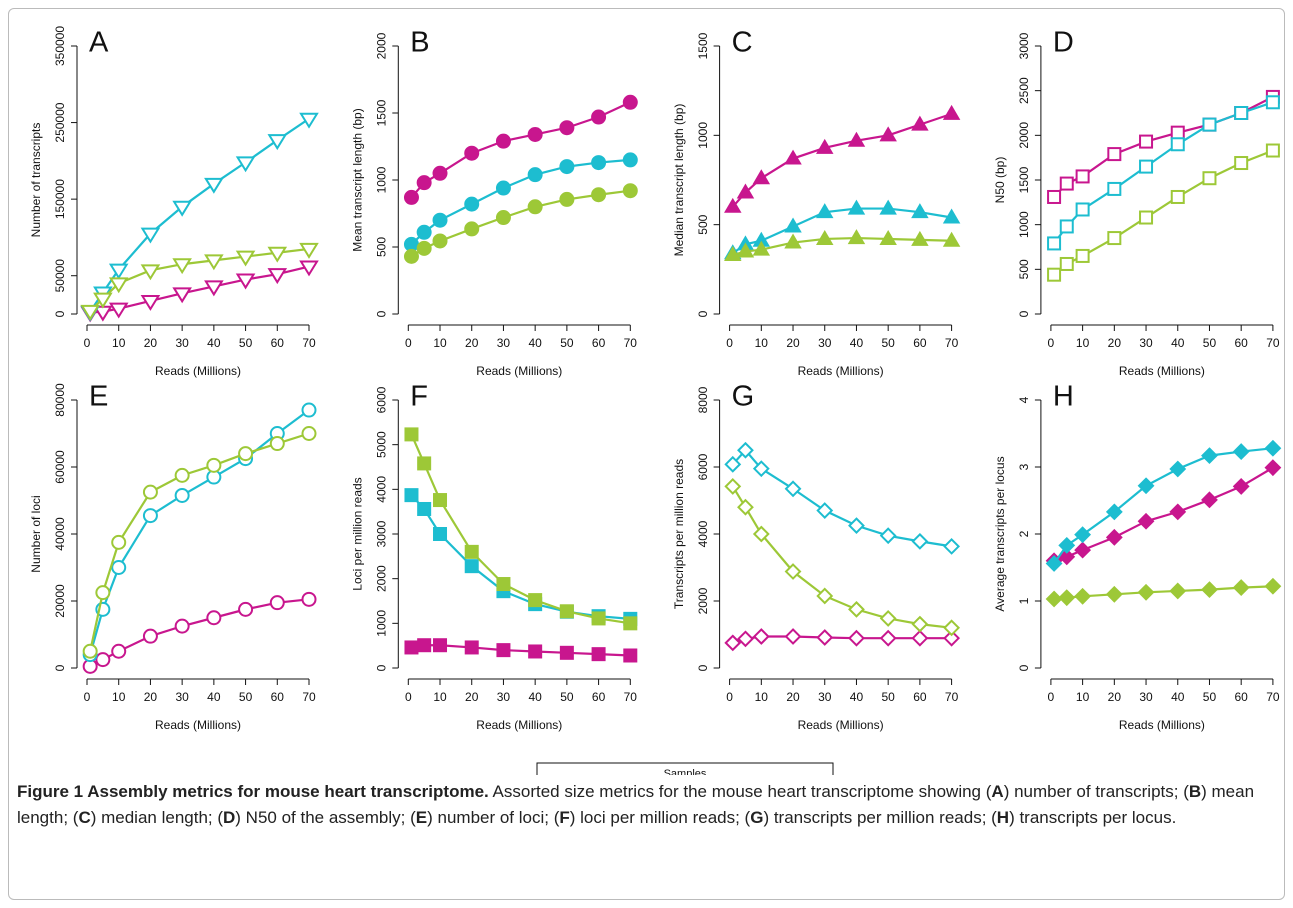 This screenshot has width=1293, height=908. What do you see at coordinates (36, 180) in the screenshot?
I see `y-axis-label: Number of transcripts` at bounding box center [36, 180].